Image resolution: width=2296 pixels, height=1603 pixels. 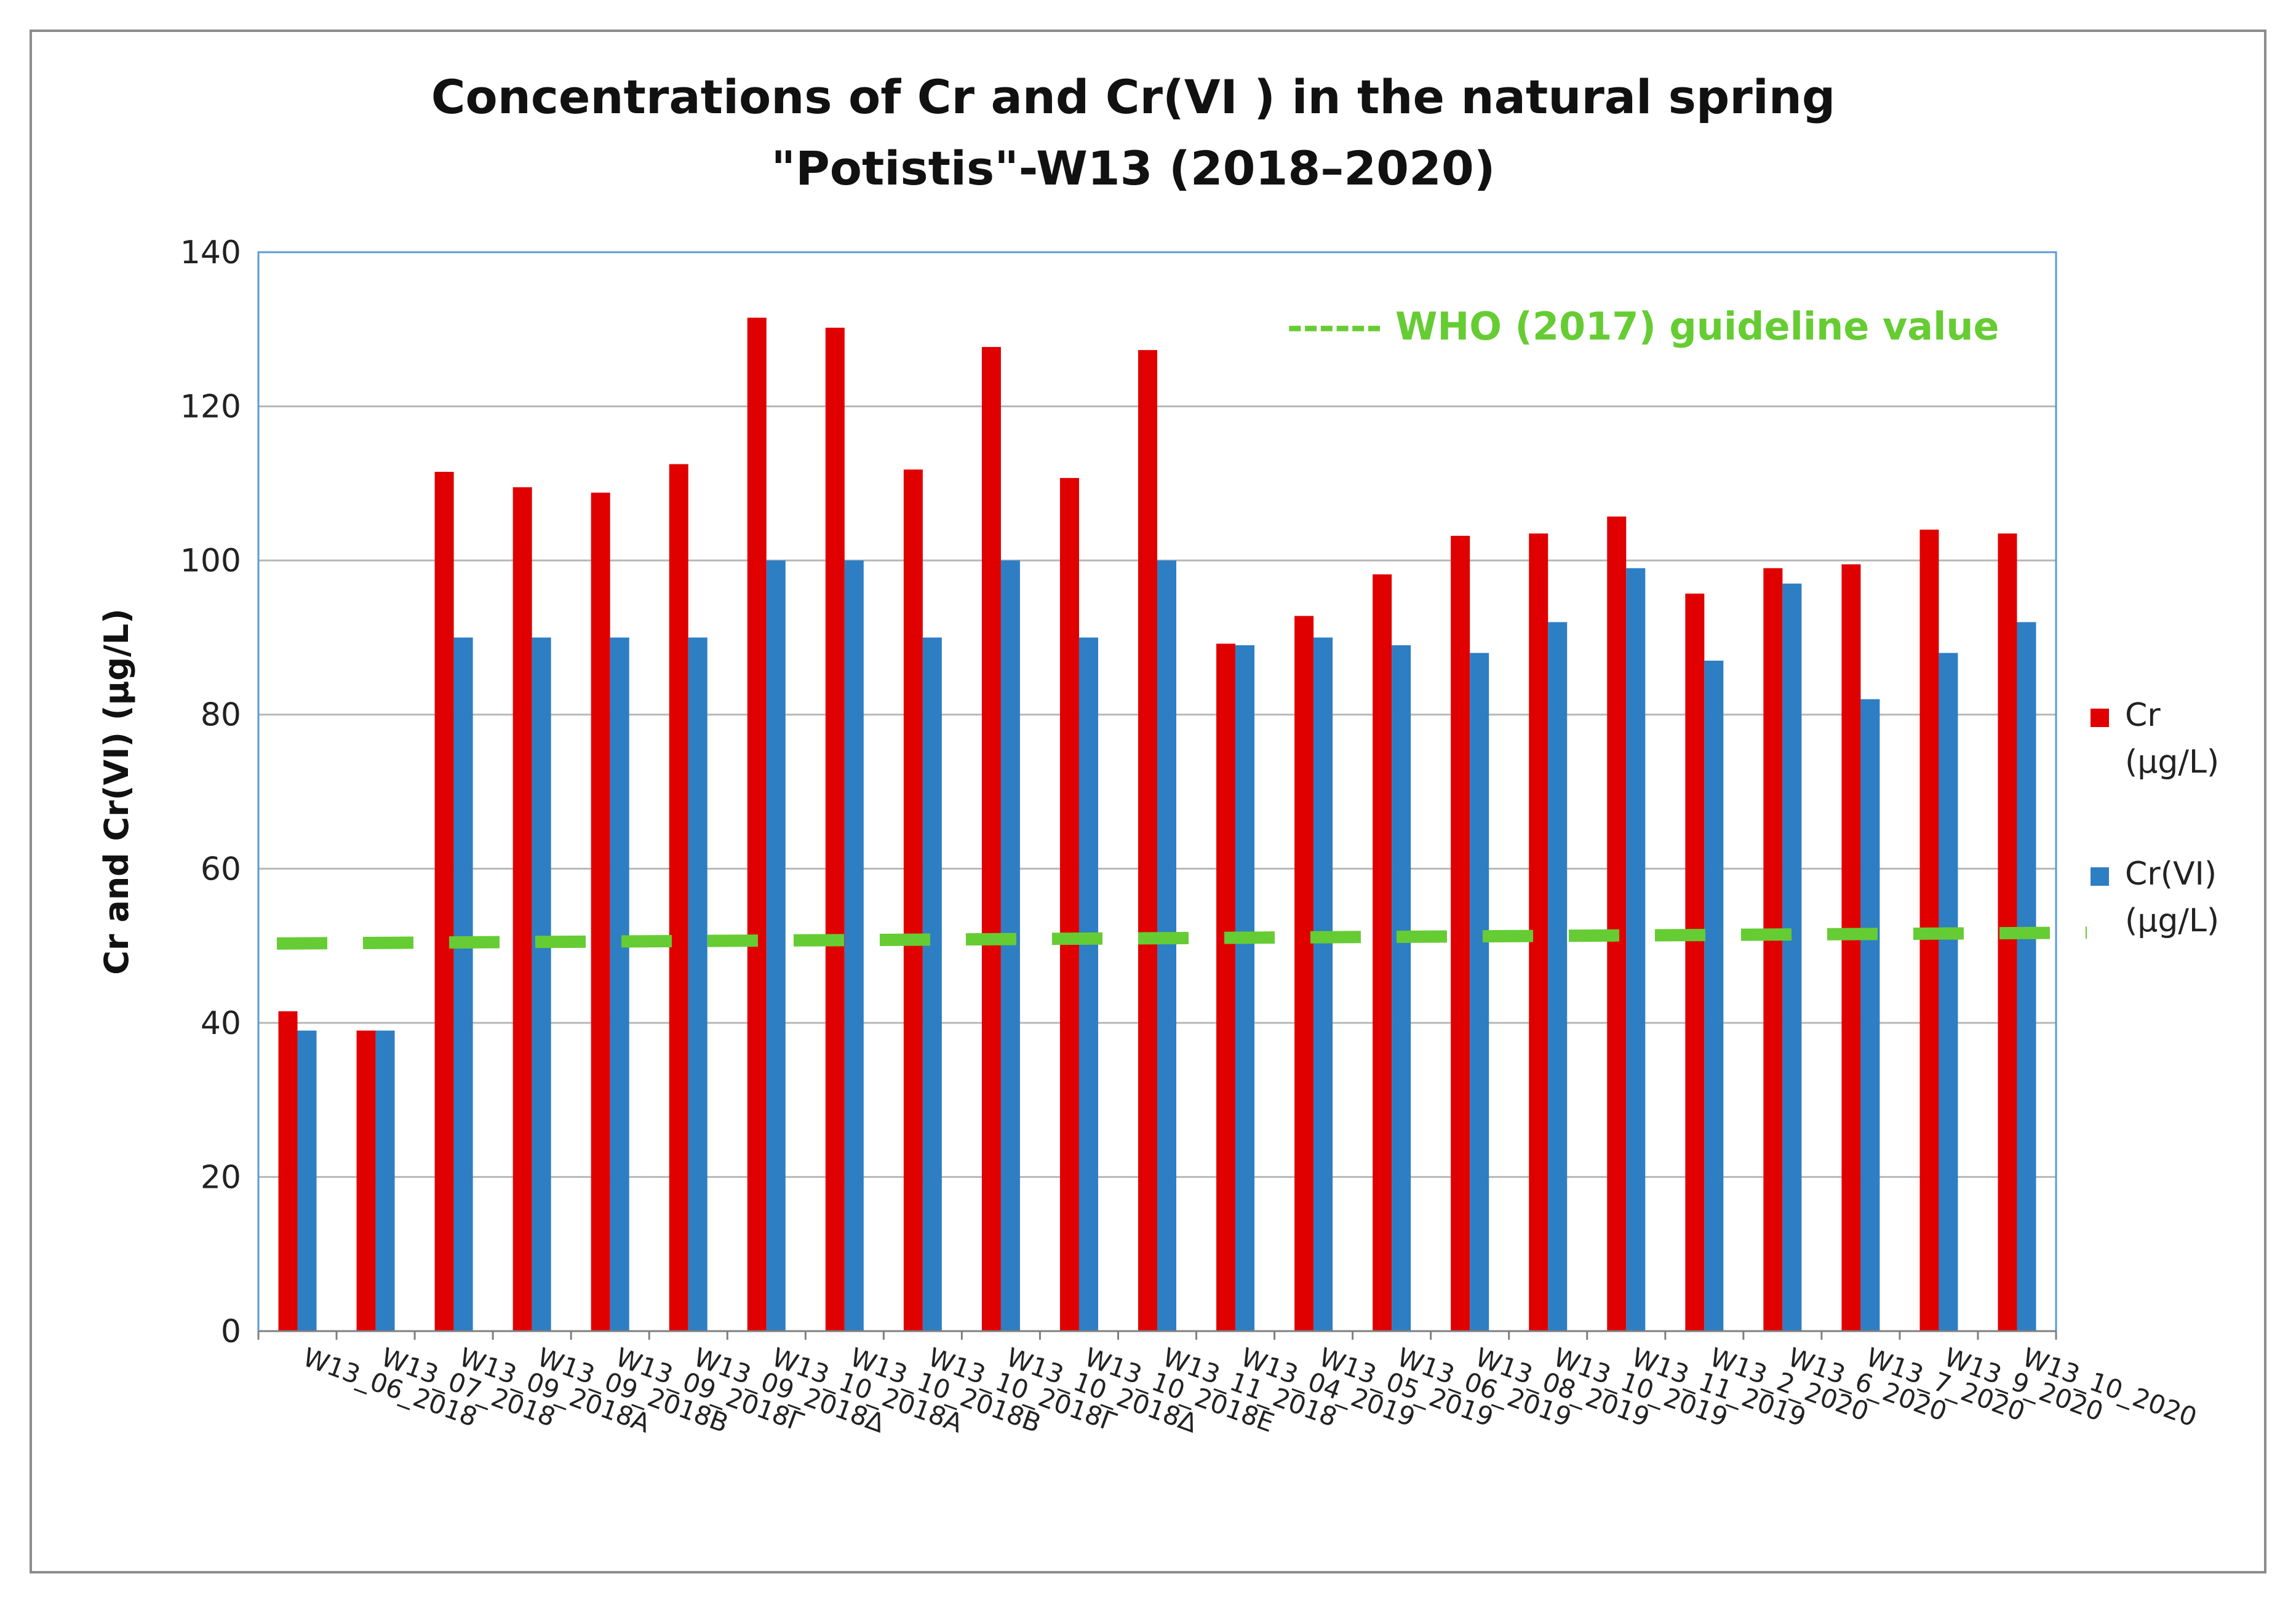 I want to click on y-tick-label: 60, so click(x=221, y=869).